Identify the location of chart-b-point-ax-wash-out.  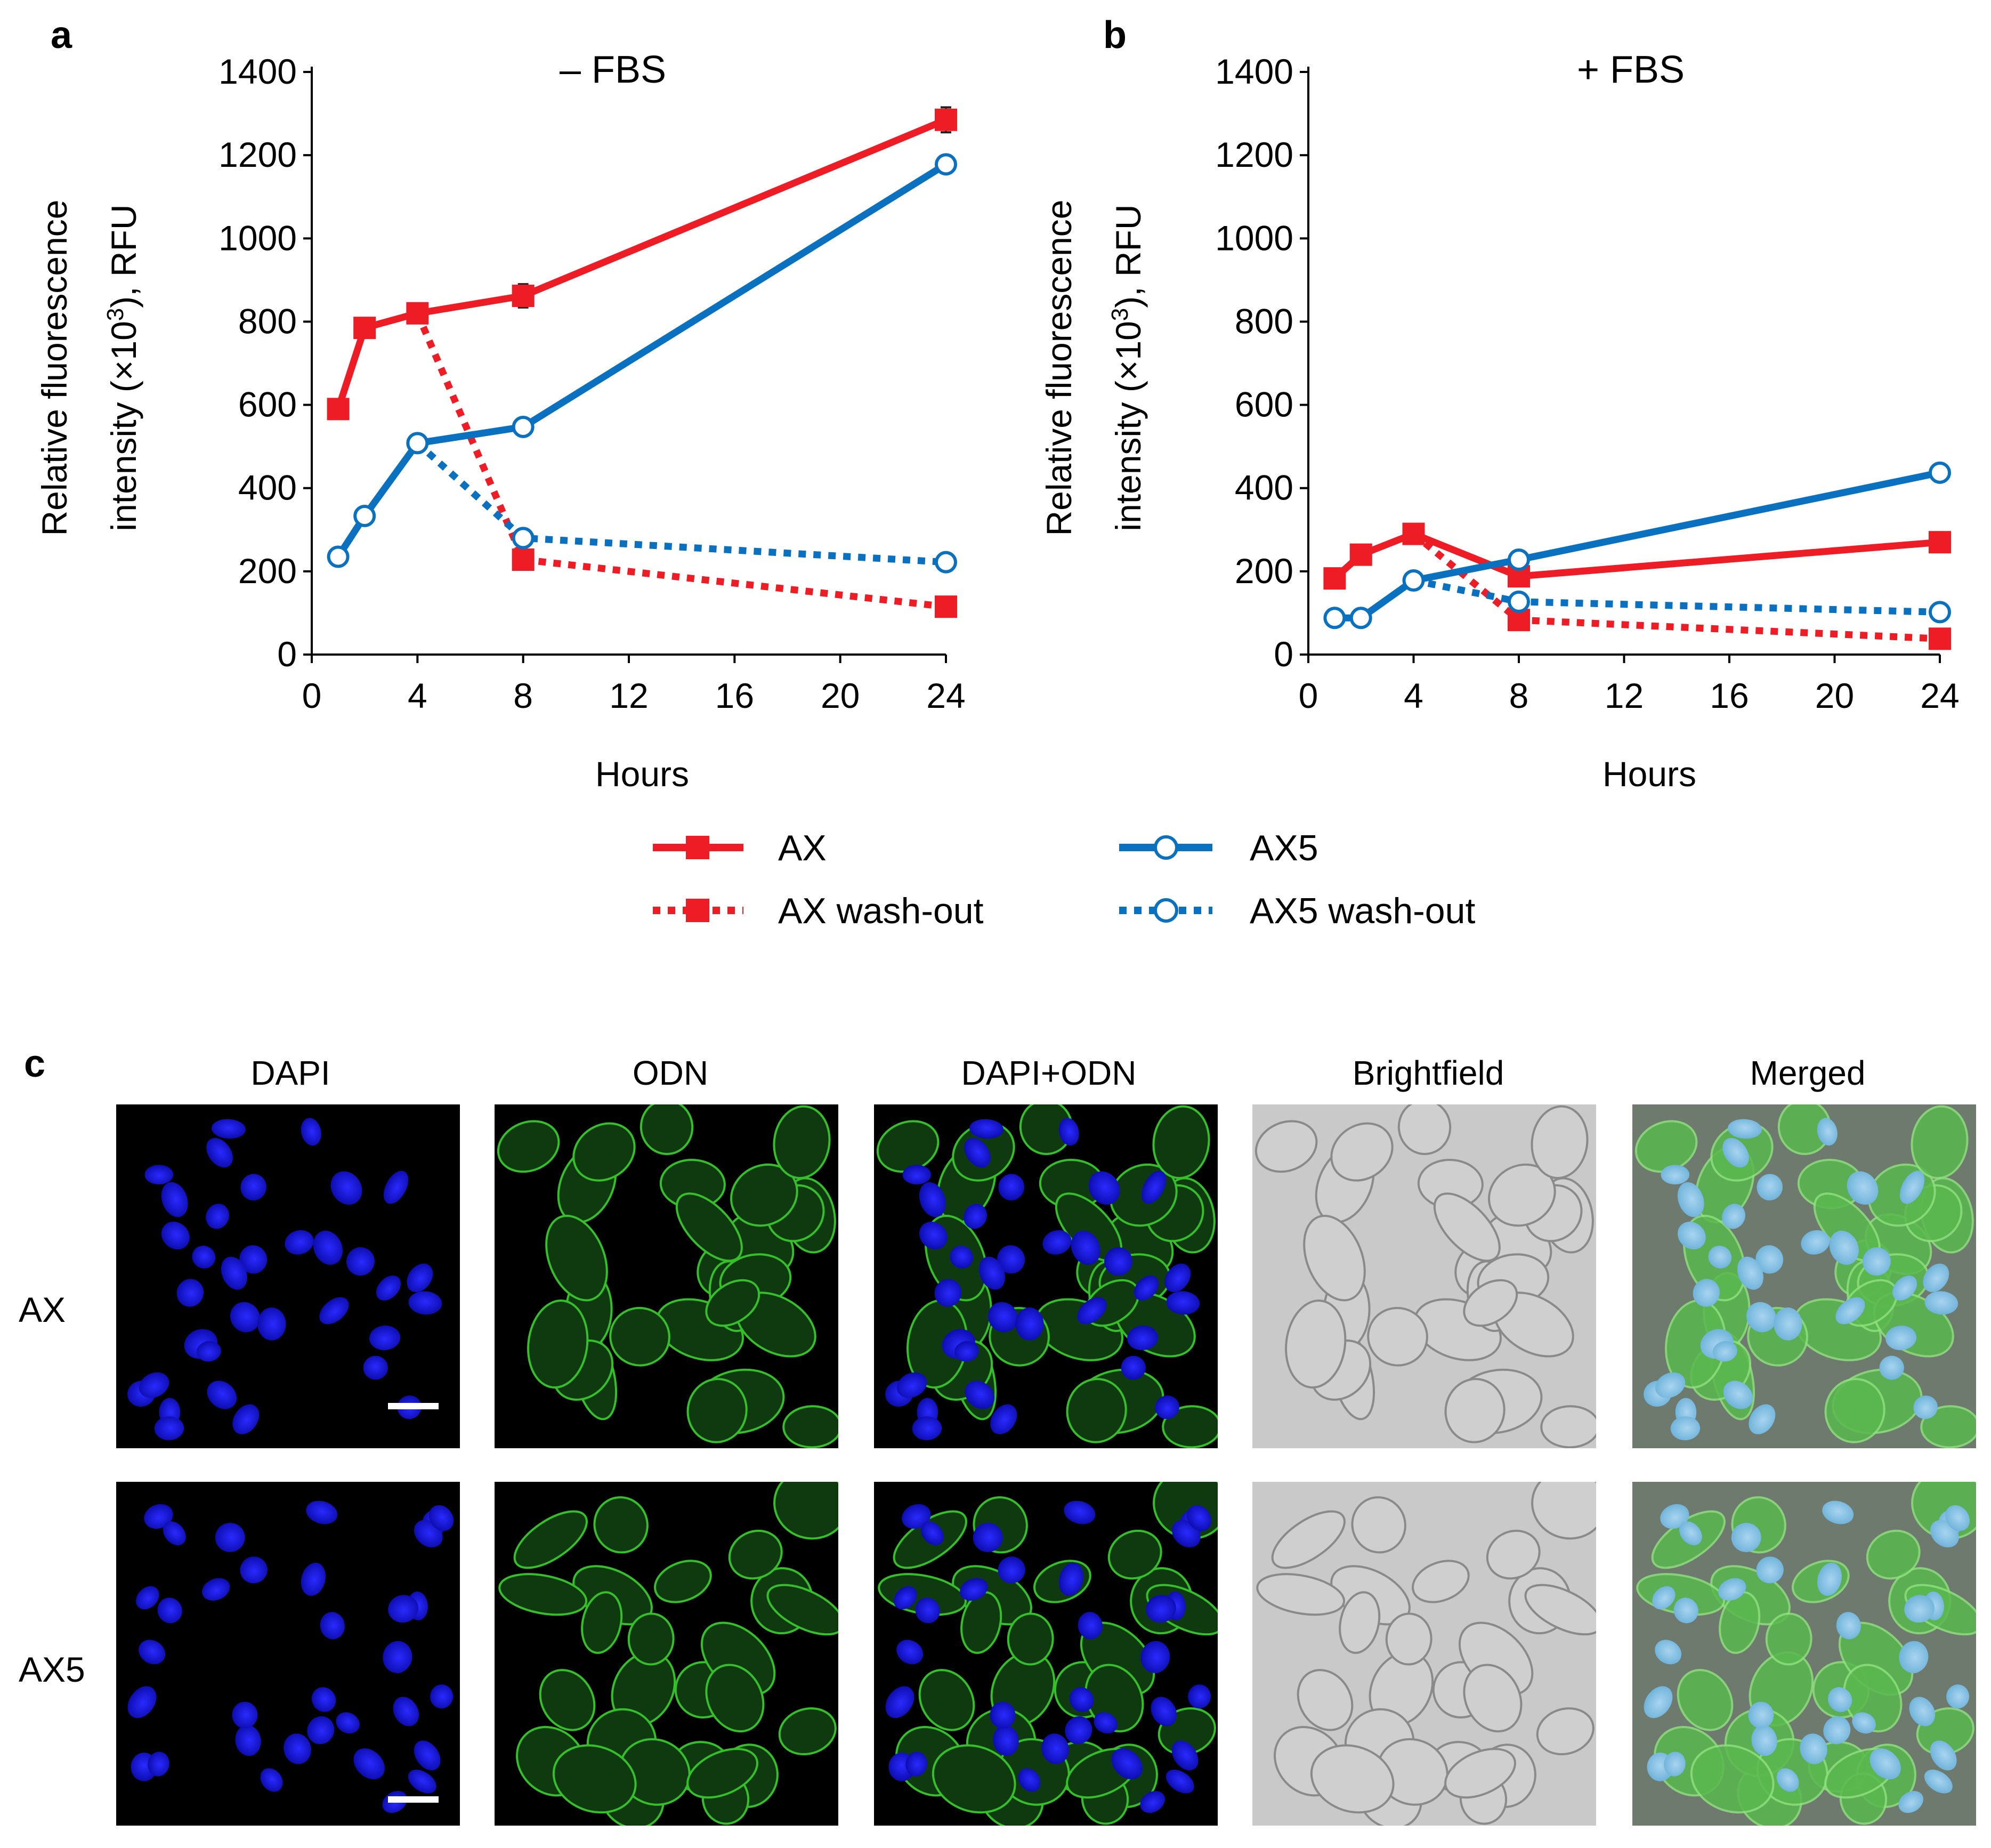
(1940, 638).